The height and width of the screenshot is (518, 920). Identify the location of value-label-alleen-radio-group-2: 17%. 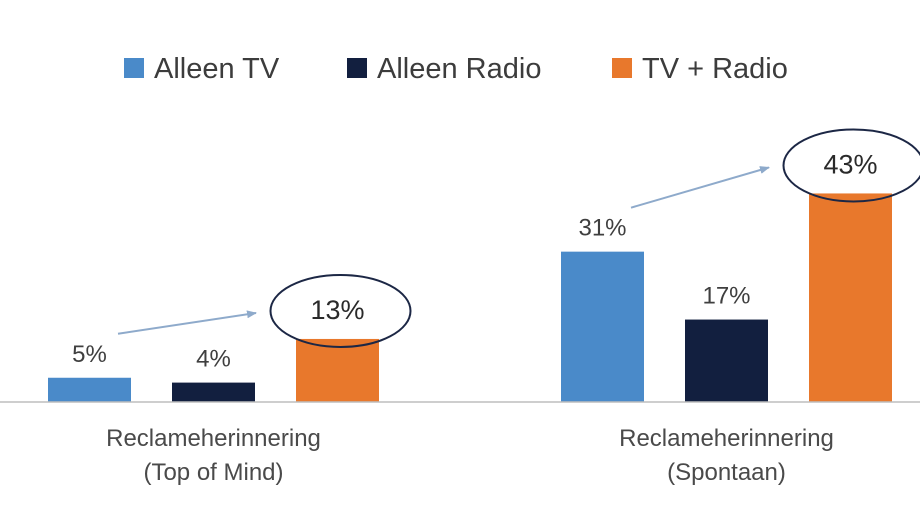
(726, 296).